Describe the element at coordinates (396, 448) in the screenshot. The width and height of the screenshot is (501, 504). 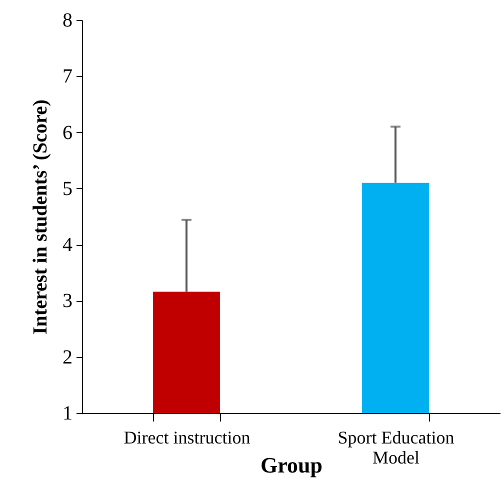
I see `x-tick-label: Sport Education Model` at that location.